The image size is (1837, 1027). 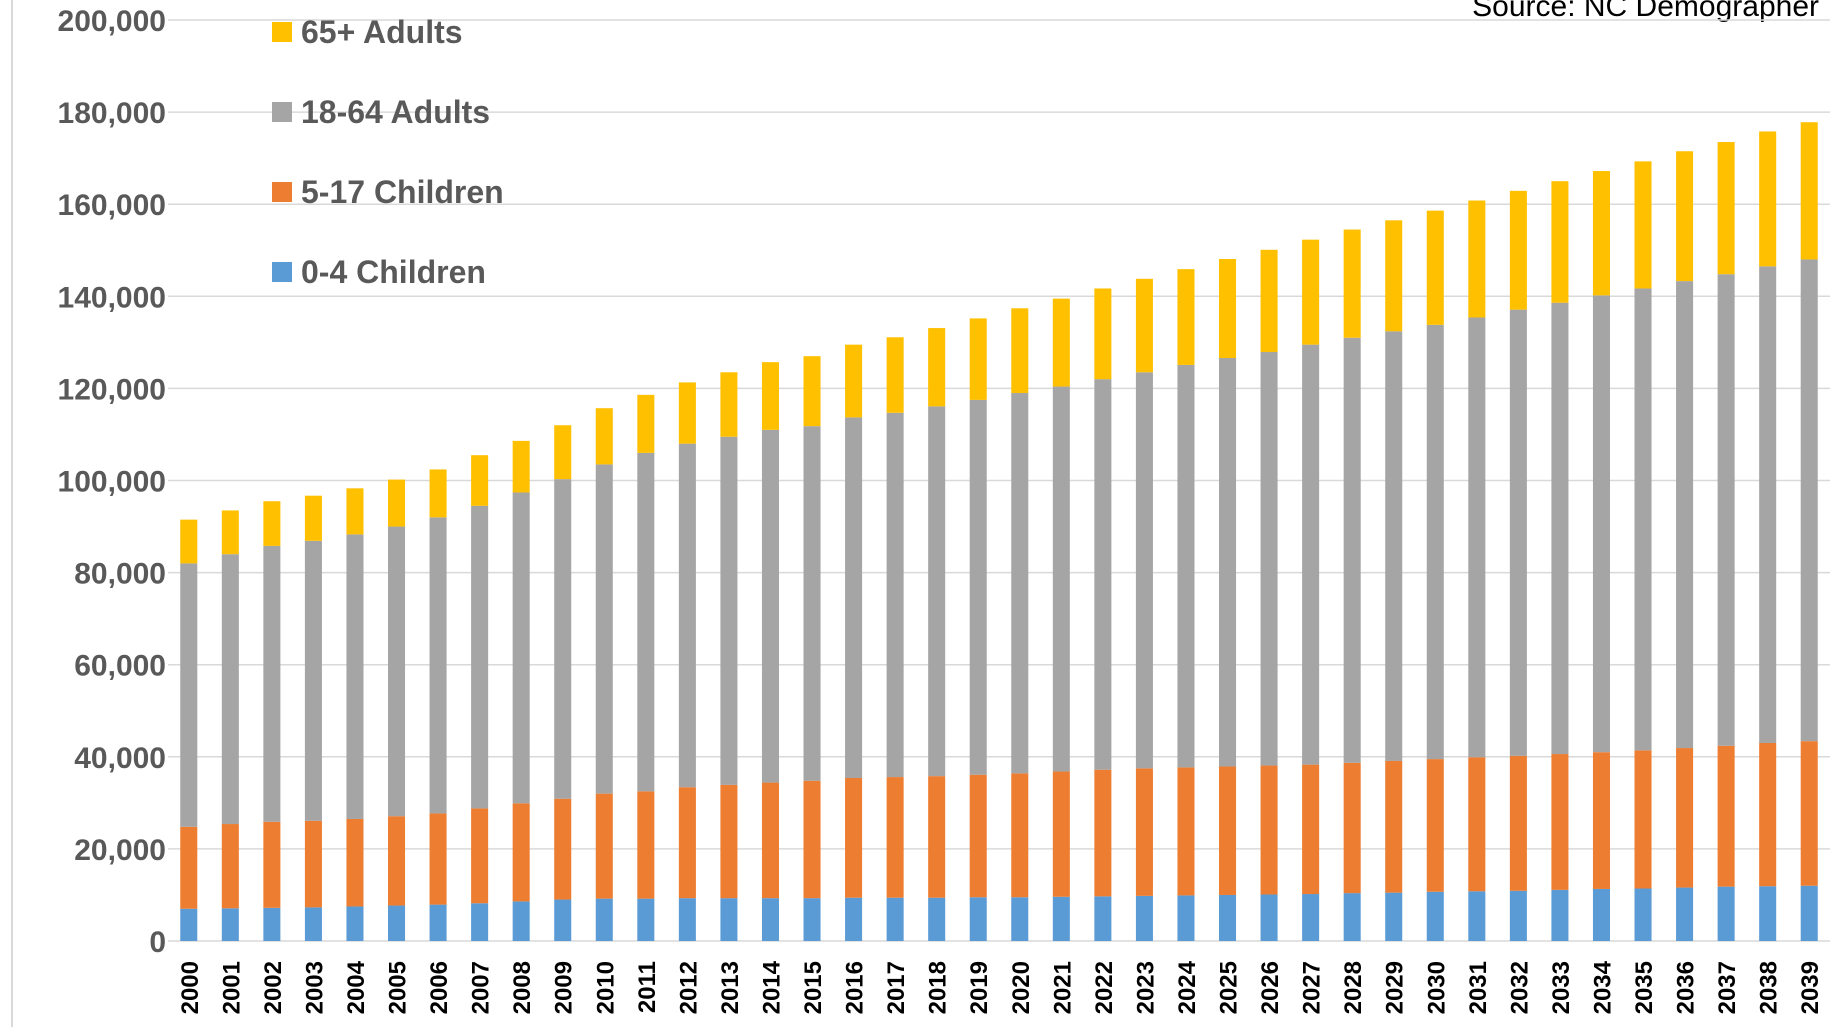 I want to click on x-tick-label: 2014, so click(x=771, y=987).